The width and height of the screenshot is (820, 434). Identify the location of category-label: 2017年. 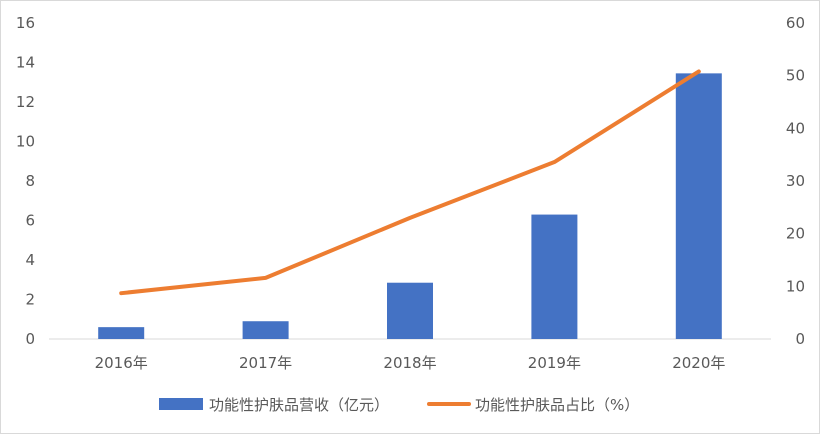
(265, 363).